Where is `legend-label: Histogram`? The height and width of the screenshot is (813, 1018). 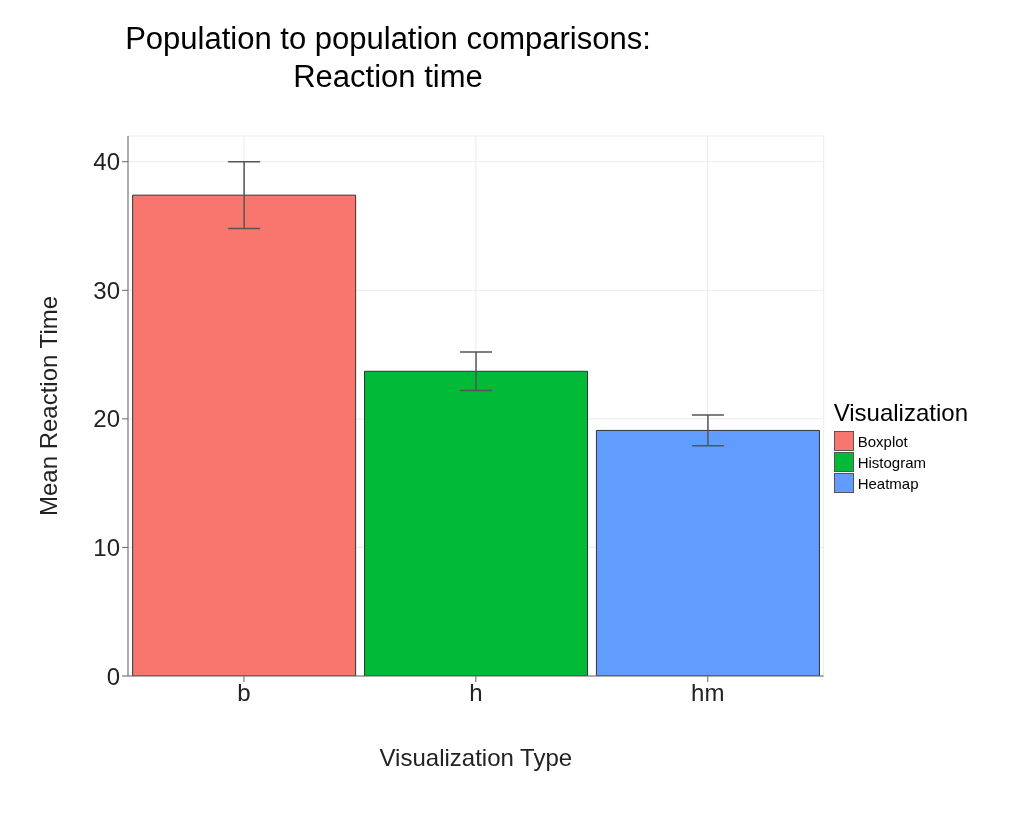
legend-label: Histogram is located at coordinates (892, 462).